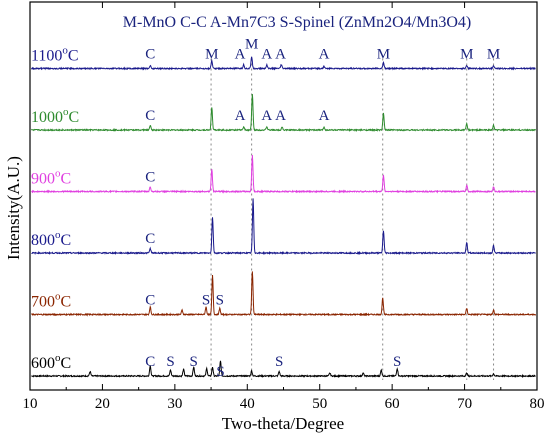  What do you see at coordinates (174, 404) in the screenshot?
I see `x-tick-label-30: 30` at bounding box center [174, 404].